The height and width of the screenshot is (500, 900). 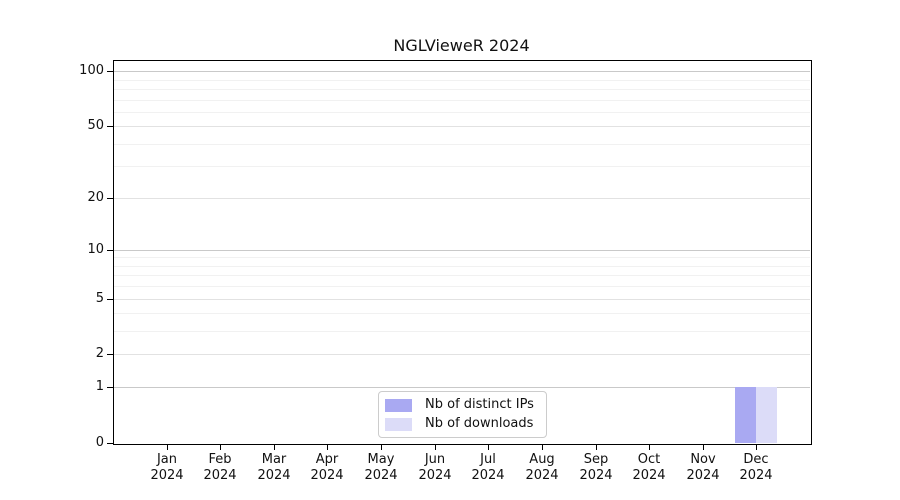 What do you see at coordinates (91, 70) in the screenshot?
I see `y-axis-tick-label: 100` at bounding box center [91, 70].